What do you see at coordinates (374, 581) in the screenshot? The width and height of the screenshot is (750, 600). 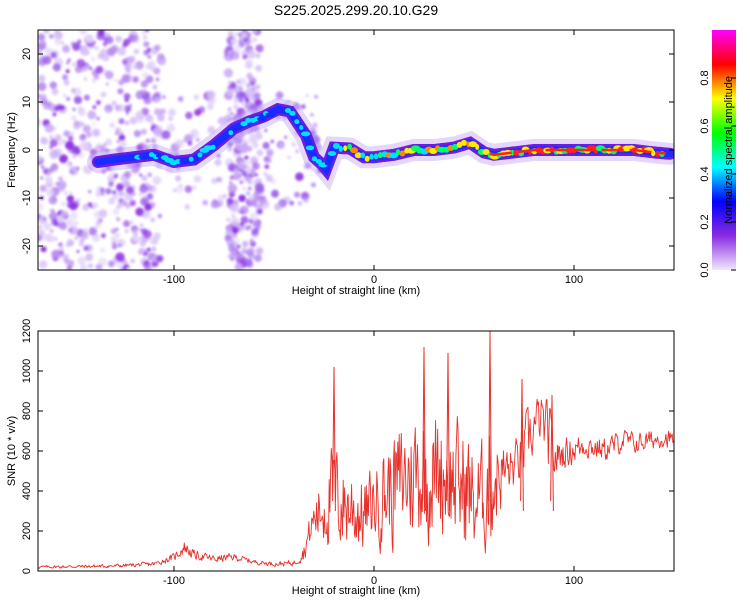 I see `x-tick-label: 0` at bounding box center [374, 581].